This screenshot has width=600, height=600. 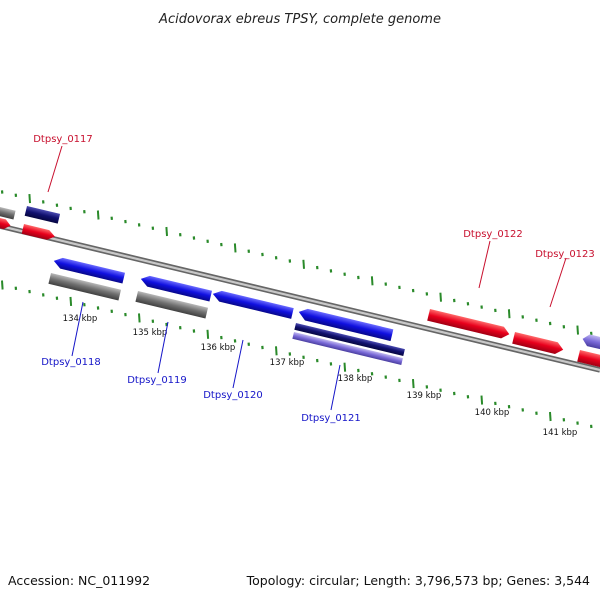 What do you see at coordinates (588, 359) in the screenshot?
I see `red-feature-right-edge` at bounding box center [588, 359].